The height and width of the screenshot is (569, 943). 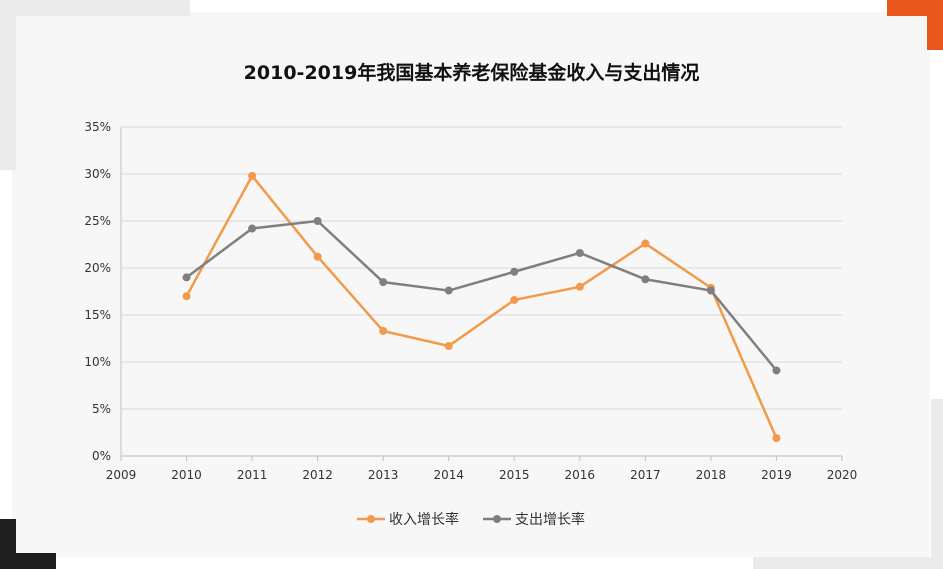 What do you see at coordinates (645, 475) in the screenshot?
I see `x-tick-label: 2017` at bounding box center [645, 475].